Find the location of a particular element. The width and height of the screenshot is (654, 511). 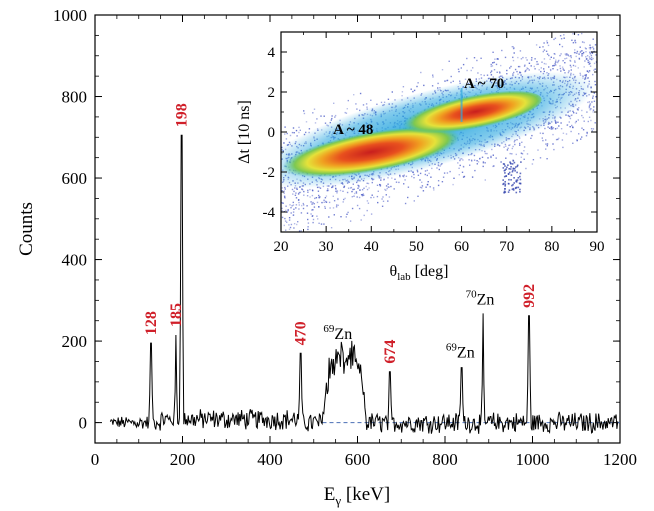

x-tick-label: 1000 is located at coordinates (533, 459).